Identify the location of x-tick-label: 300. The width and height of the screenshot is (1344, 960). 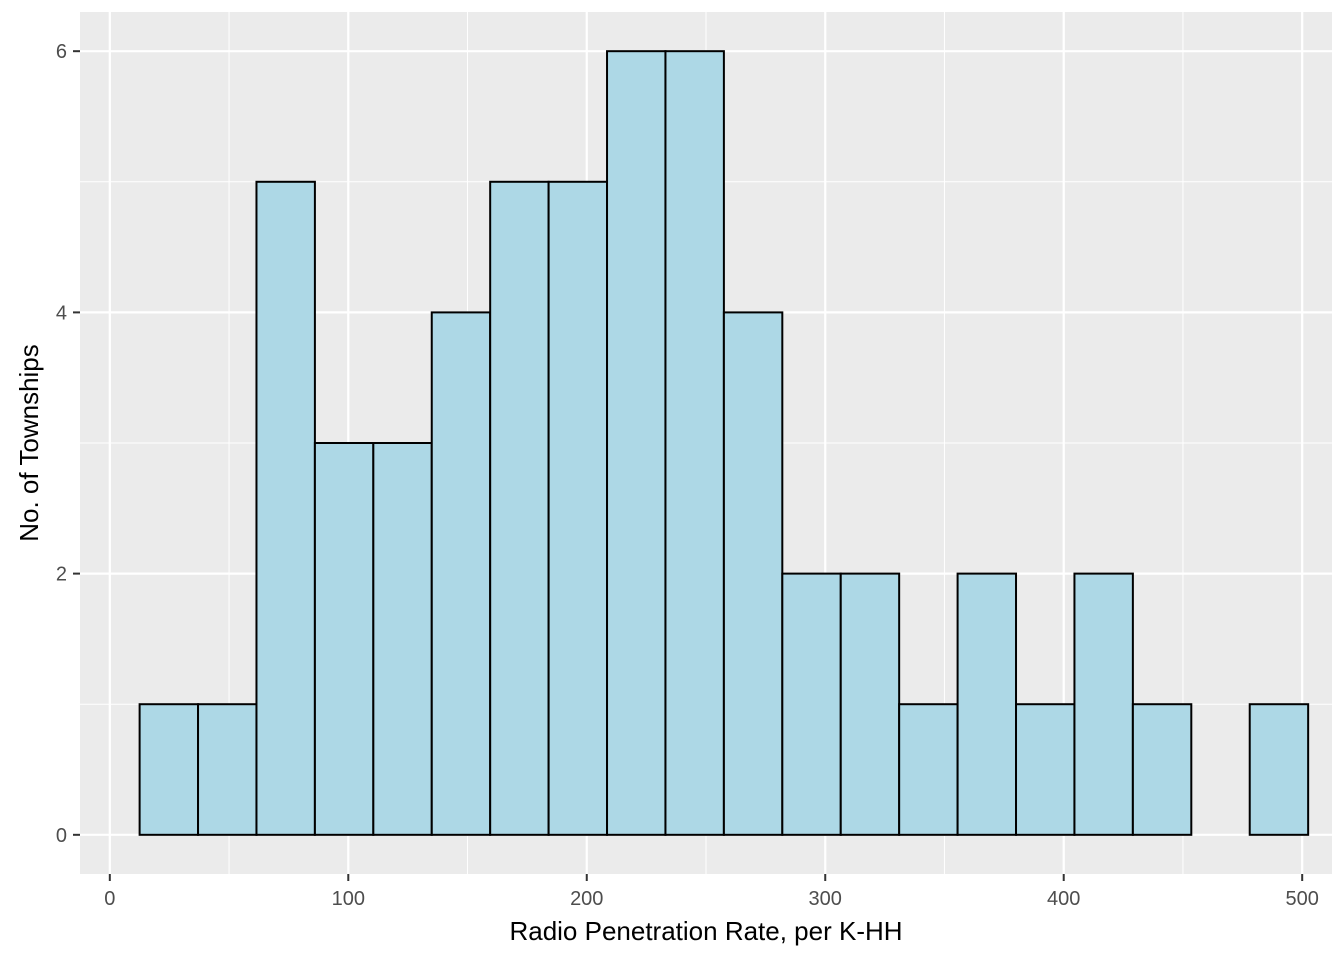
(825, 899).